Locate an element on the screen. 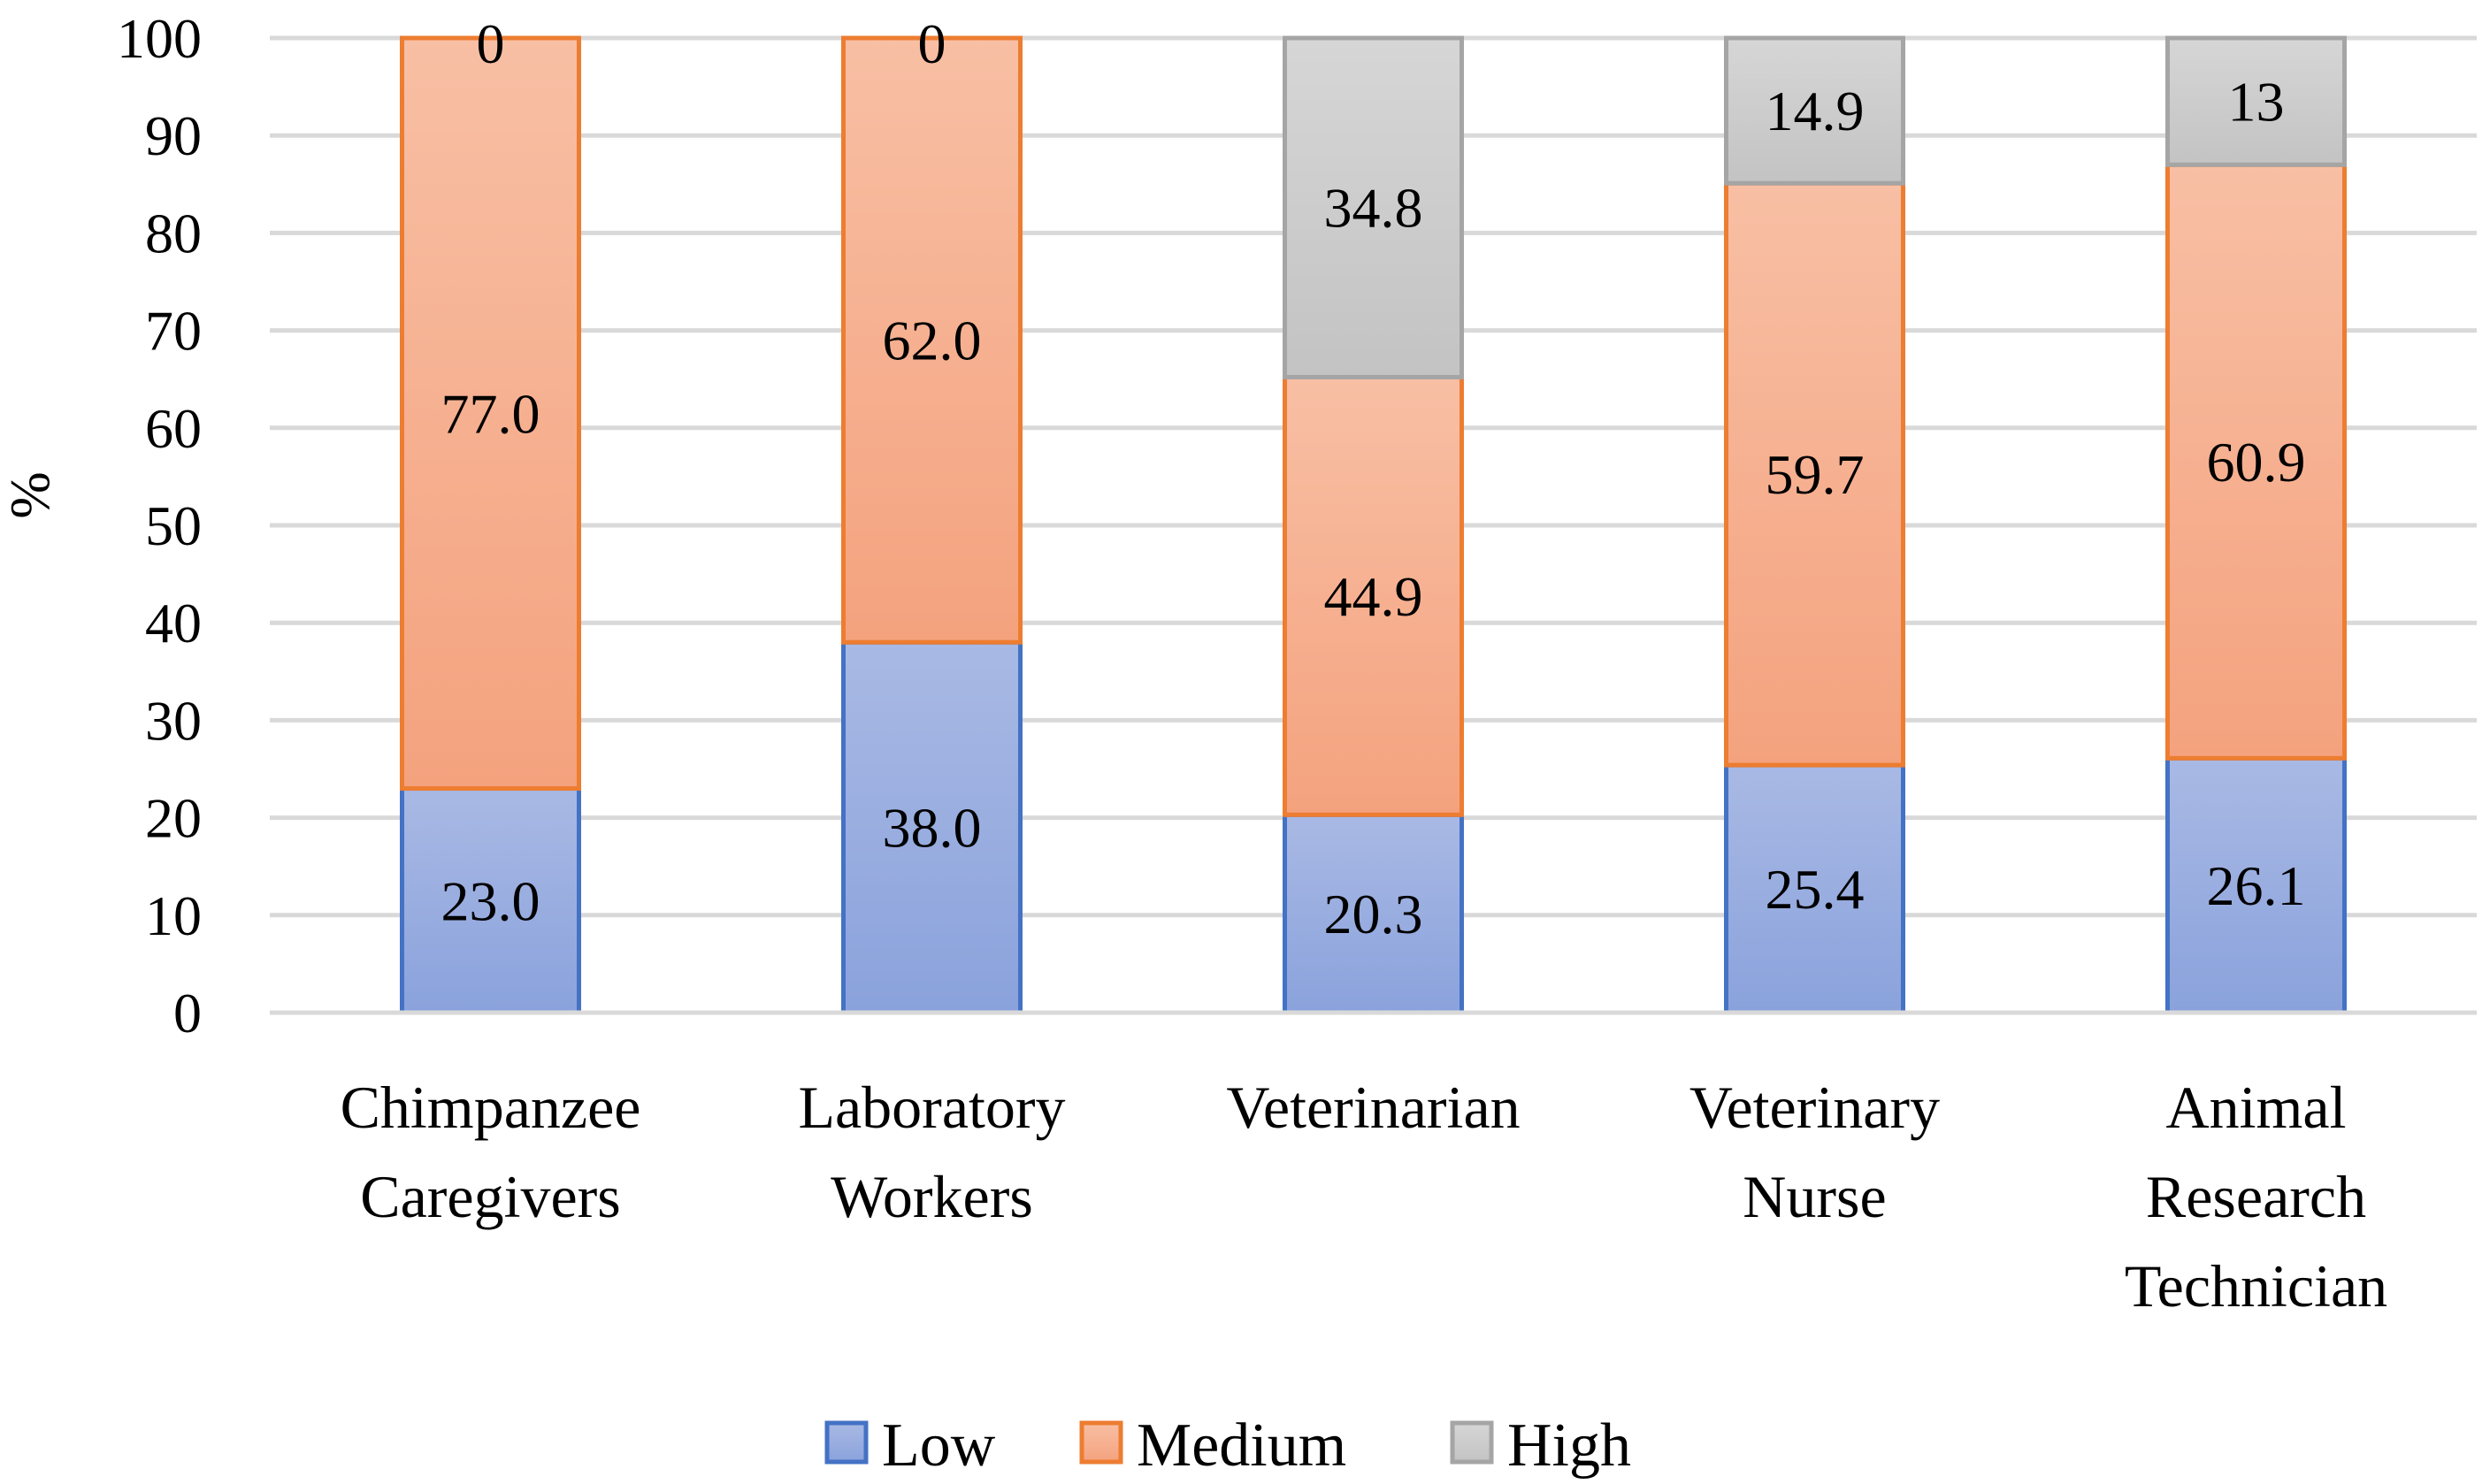  legend-item-low: Low is located at coordinates (910, 1445).